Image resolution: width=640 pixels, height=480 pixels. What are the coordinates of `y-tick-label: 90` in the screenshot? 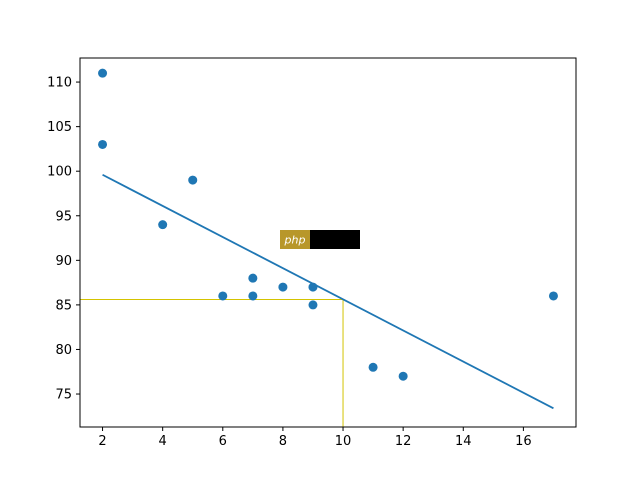 It's located at (63, 261).